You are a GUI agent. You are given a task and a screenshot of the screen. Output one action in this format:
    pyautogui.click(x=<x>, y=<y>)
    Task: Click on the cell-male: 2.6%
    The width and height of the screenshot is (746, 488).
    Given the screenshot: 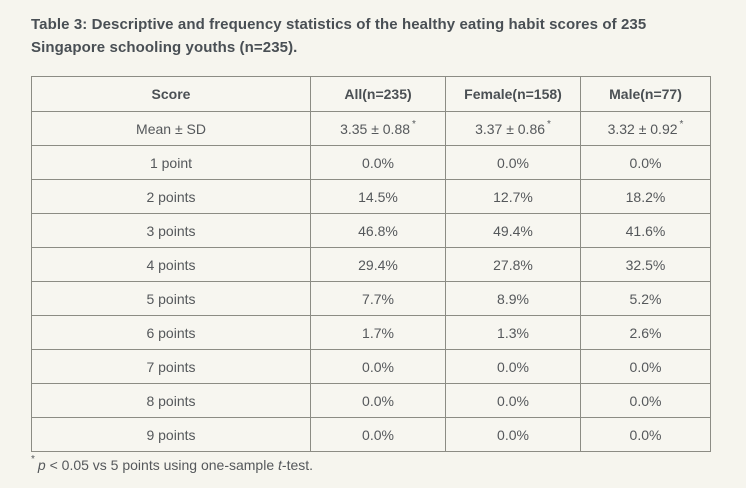 What is the action you would take?
    pyautogui.click(x=645, y=332)
    